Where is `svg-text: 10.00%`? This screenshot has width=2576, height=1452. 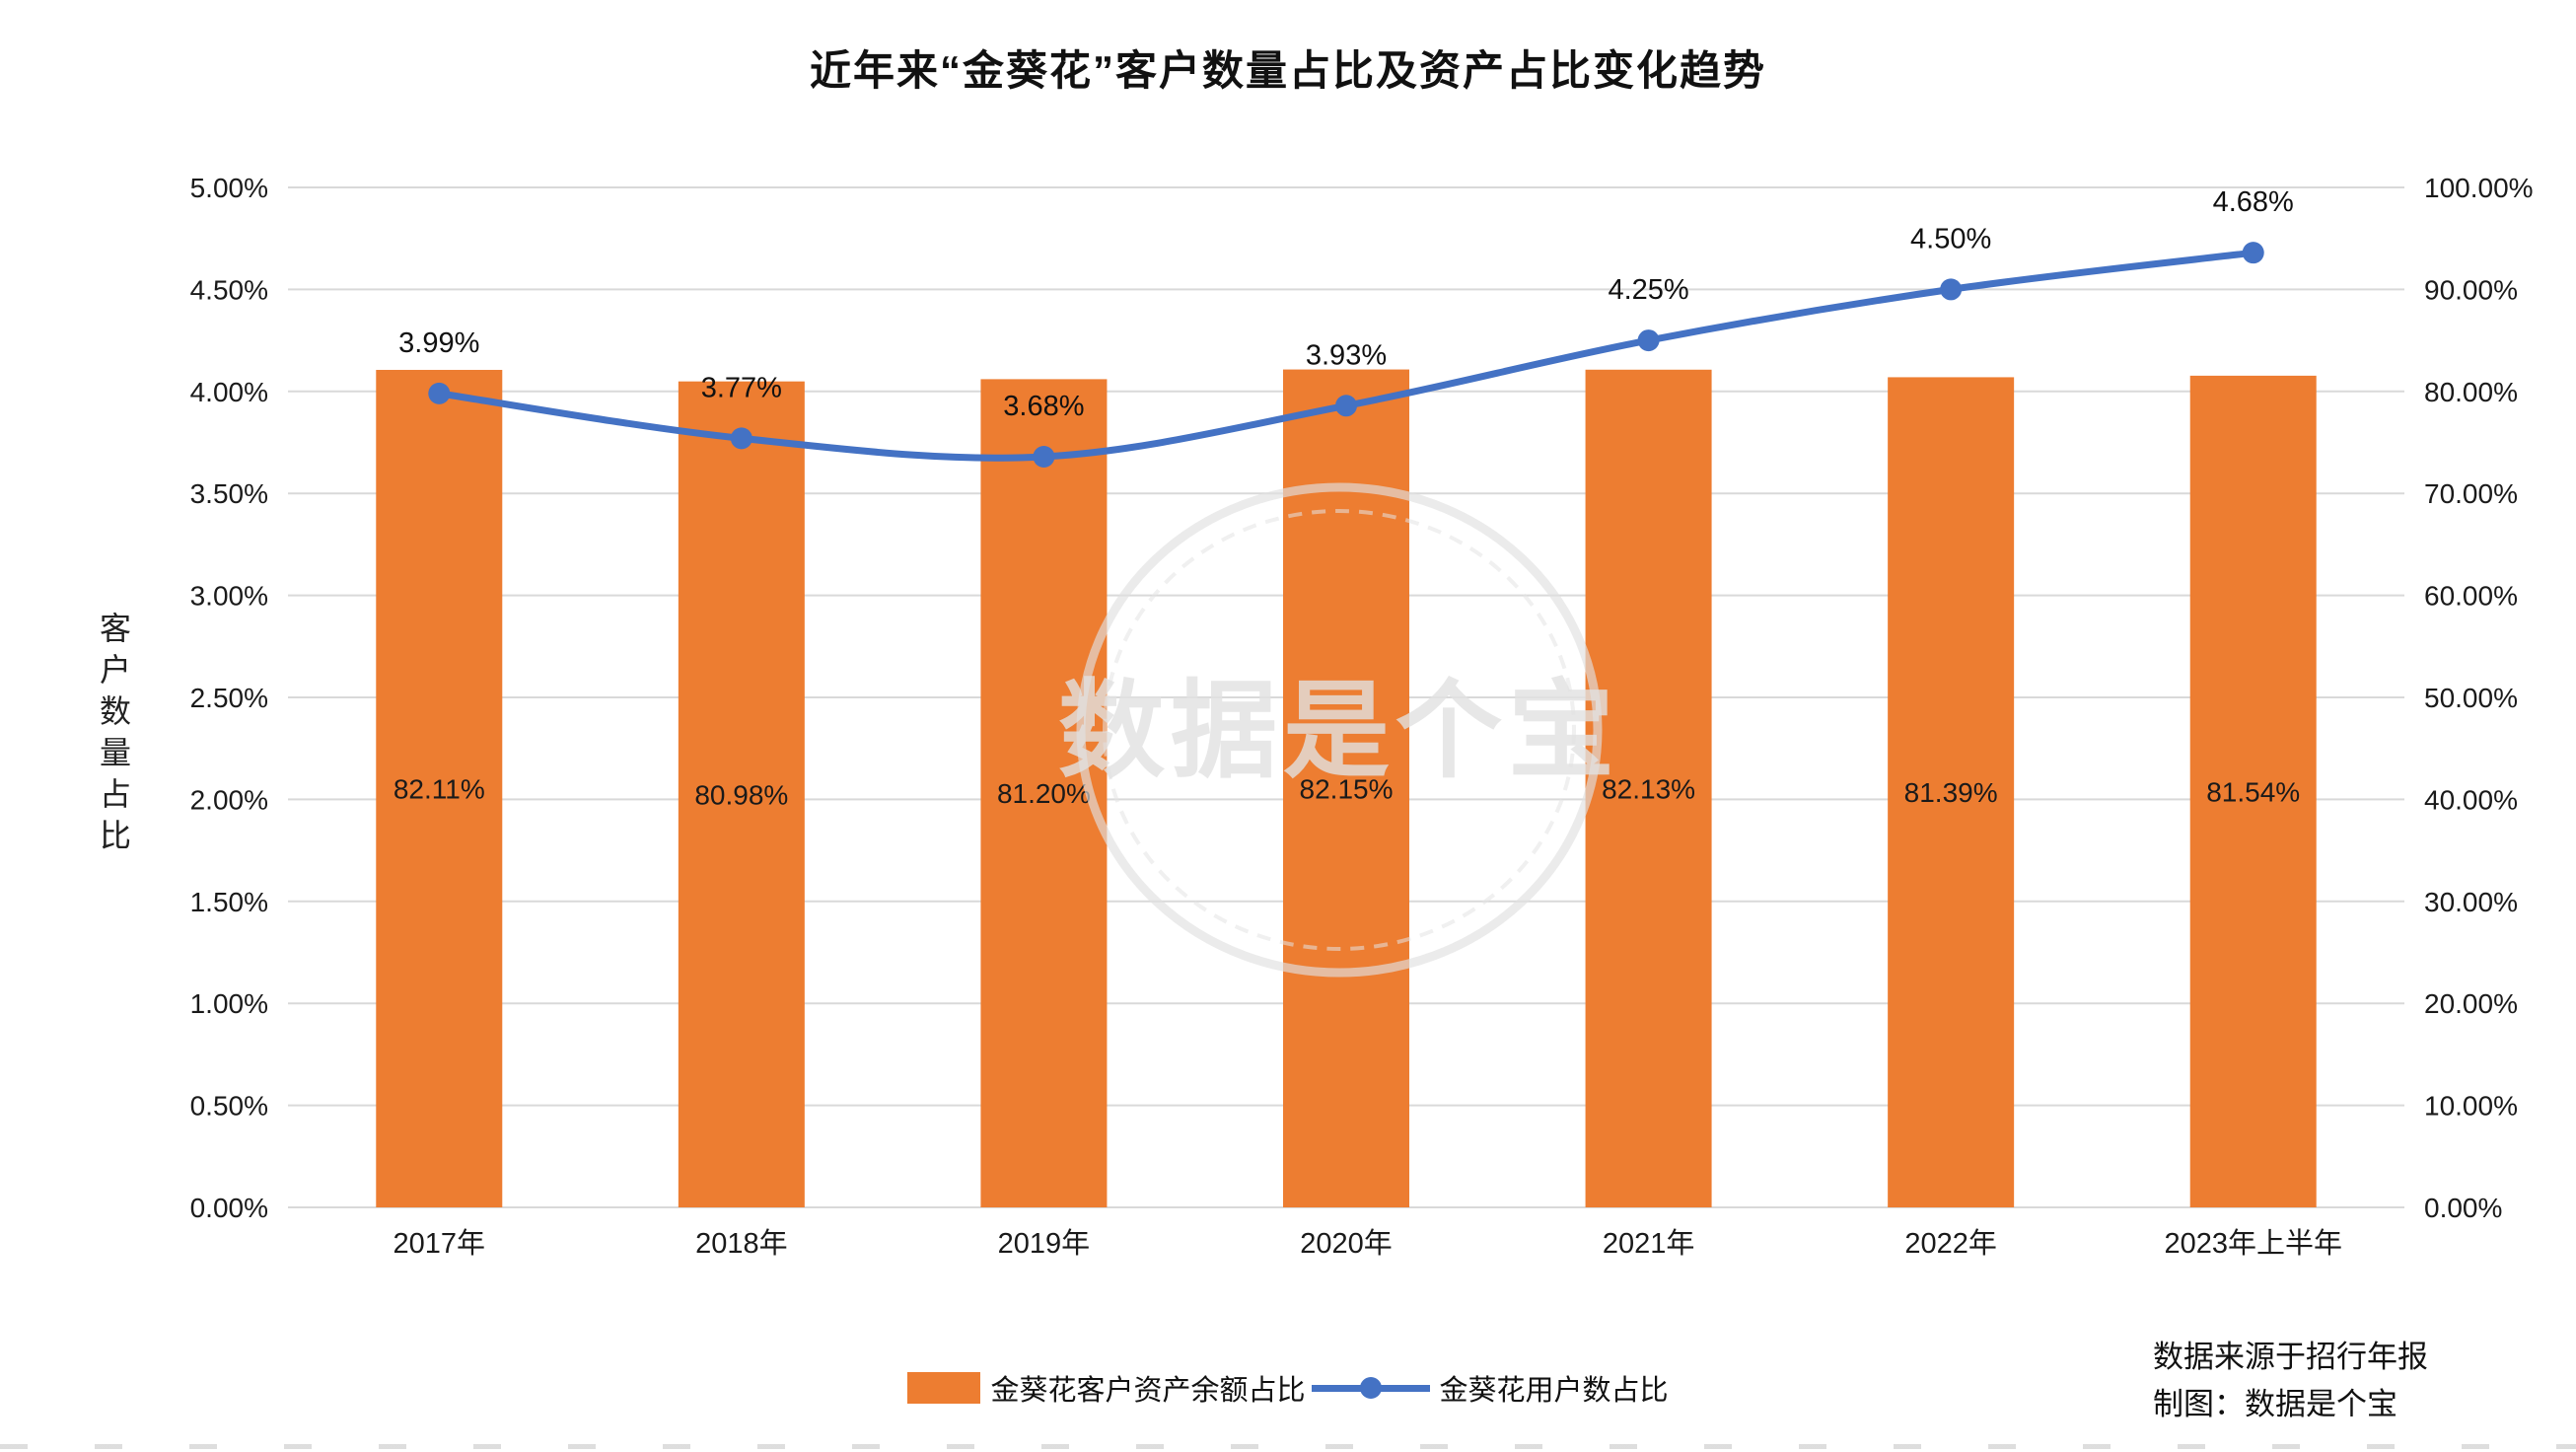
svg-text: 10.00% is located at coordinates (2471, 1107).